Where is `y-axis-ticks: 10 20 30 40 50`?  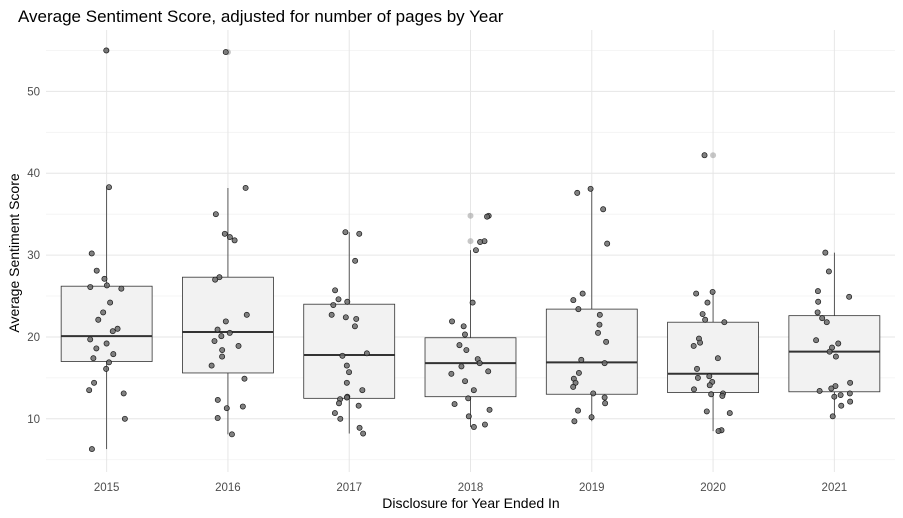
y-axis-ticks: 10 20 30 40 50 is located at coordinates (33, 255).